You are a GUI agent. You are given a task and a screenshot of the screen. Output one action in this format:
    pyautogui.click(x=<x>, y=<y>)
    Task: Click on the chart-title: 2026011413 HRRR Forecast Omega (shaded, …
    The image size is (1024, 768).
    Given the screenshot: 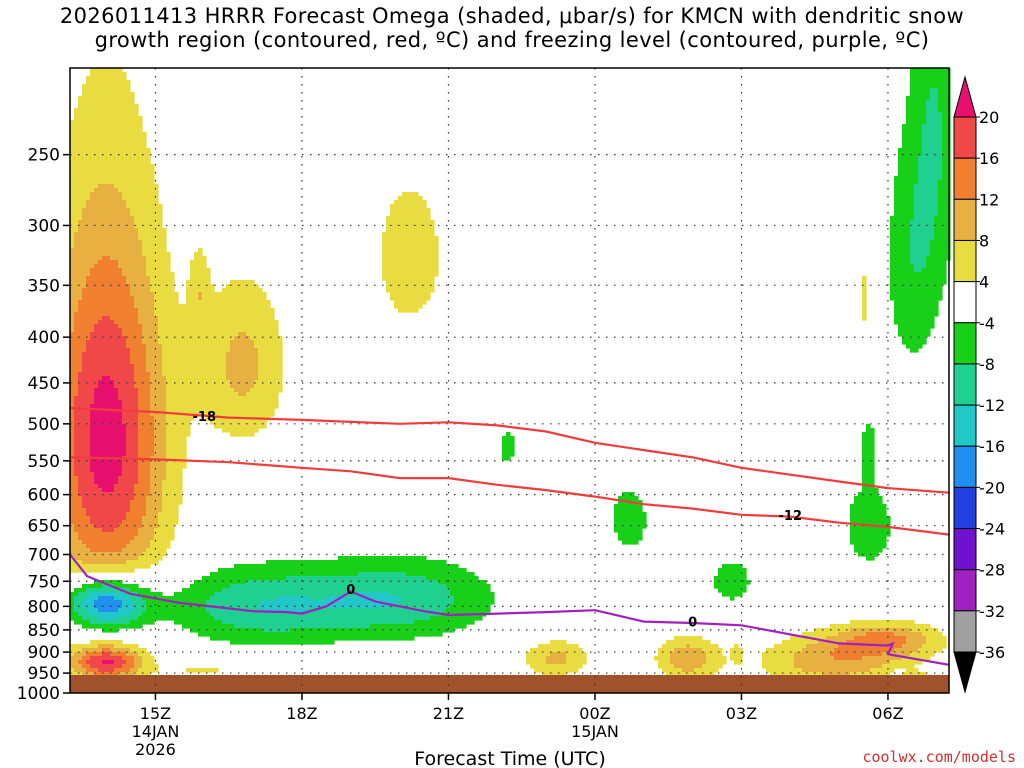 What is the action you would take?
    pyautogui.click(x=512, y=28)
    